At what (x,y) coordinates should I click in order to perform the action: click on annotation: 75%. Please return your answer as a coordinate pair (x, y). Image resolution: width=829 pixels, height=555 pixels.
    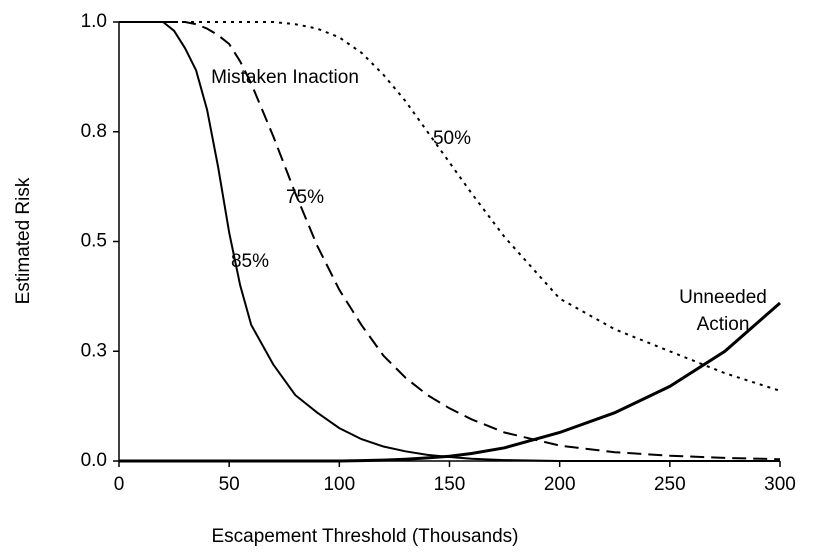
    Looking at the image, I should click on (305, 197).